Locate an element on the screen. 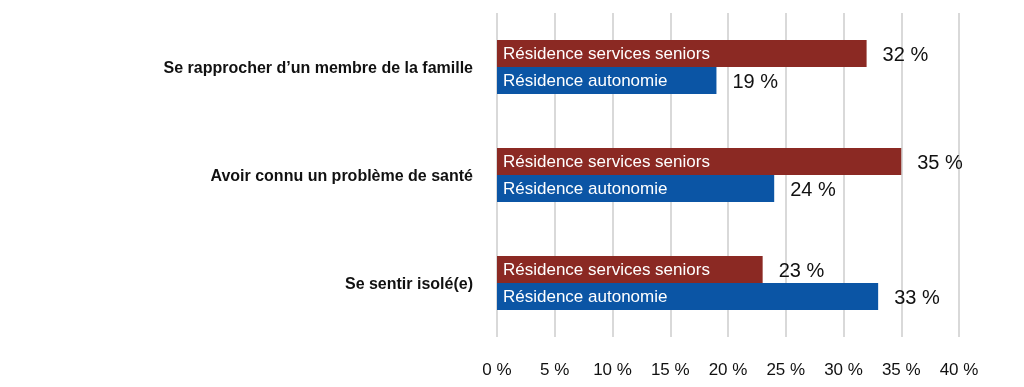 This screenshot has width=1024, height=387. data-label: 23 % is located at coordinates (801, 269).